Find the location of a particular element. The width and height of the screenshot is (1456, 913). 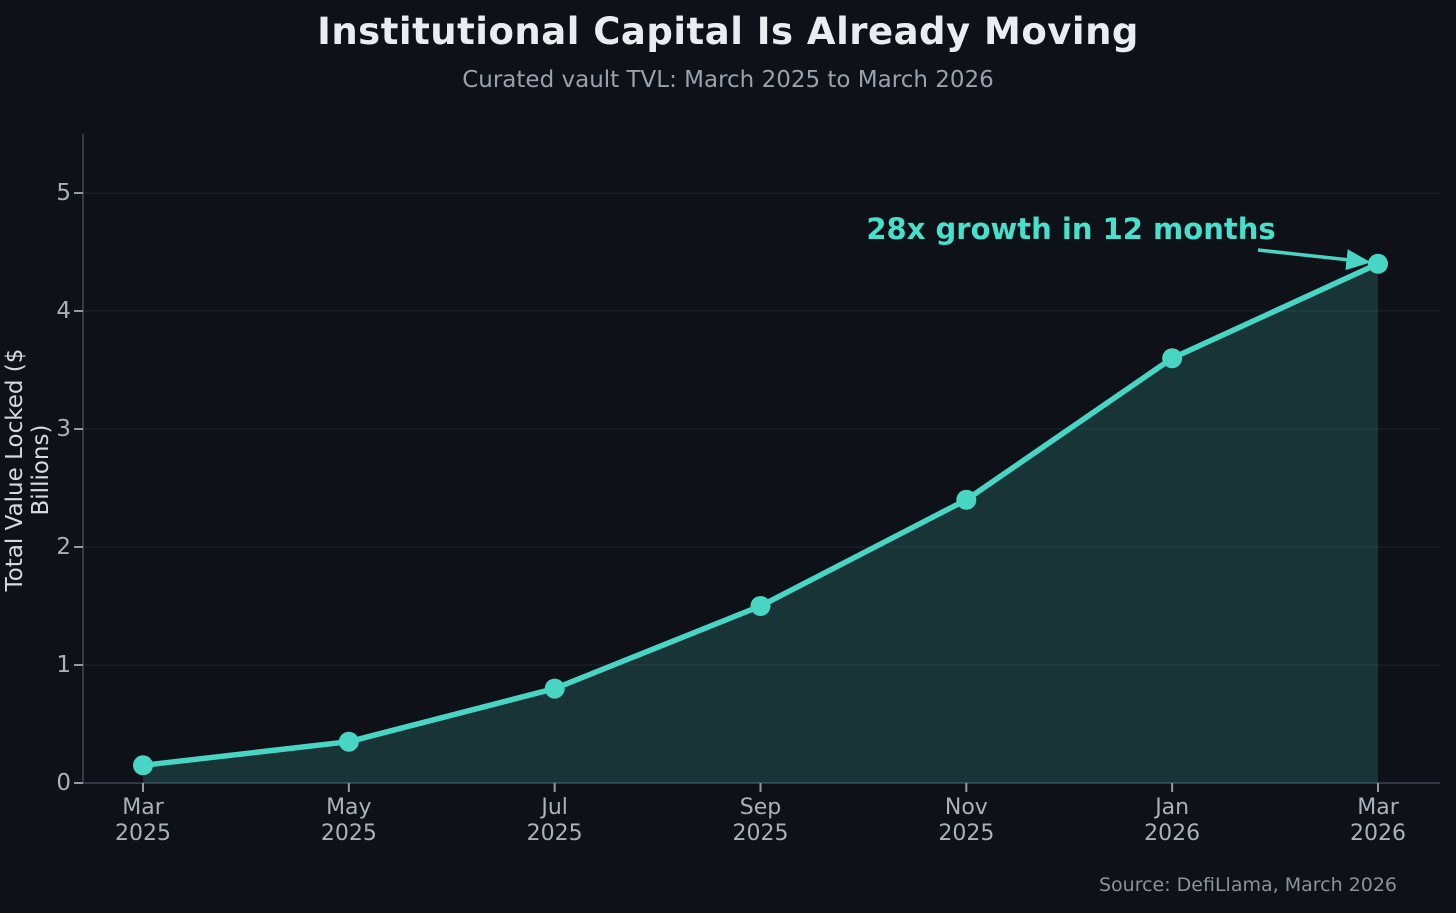

x-tick-label: Jul 2025 is located at coordinates (554, 820).